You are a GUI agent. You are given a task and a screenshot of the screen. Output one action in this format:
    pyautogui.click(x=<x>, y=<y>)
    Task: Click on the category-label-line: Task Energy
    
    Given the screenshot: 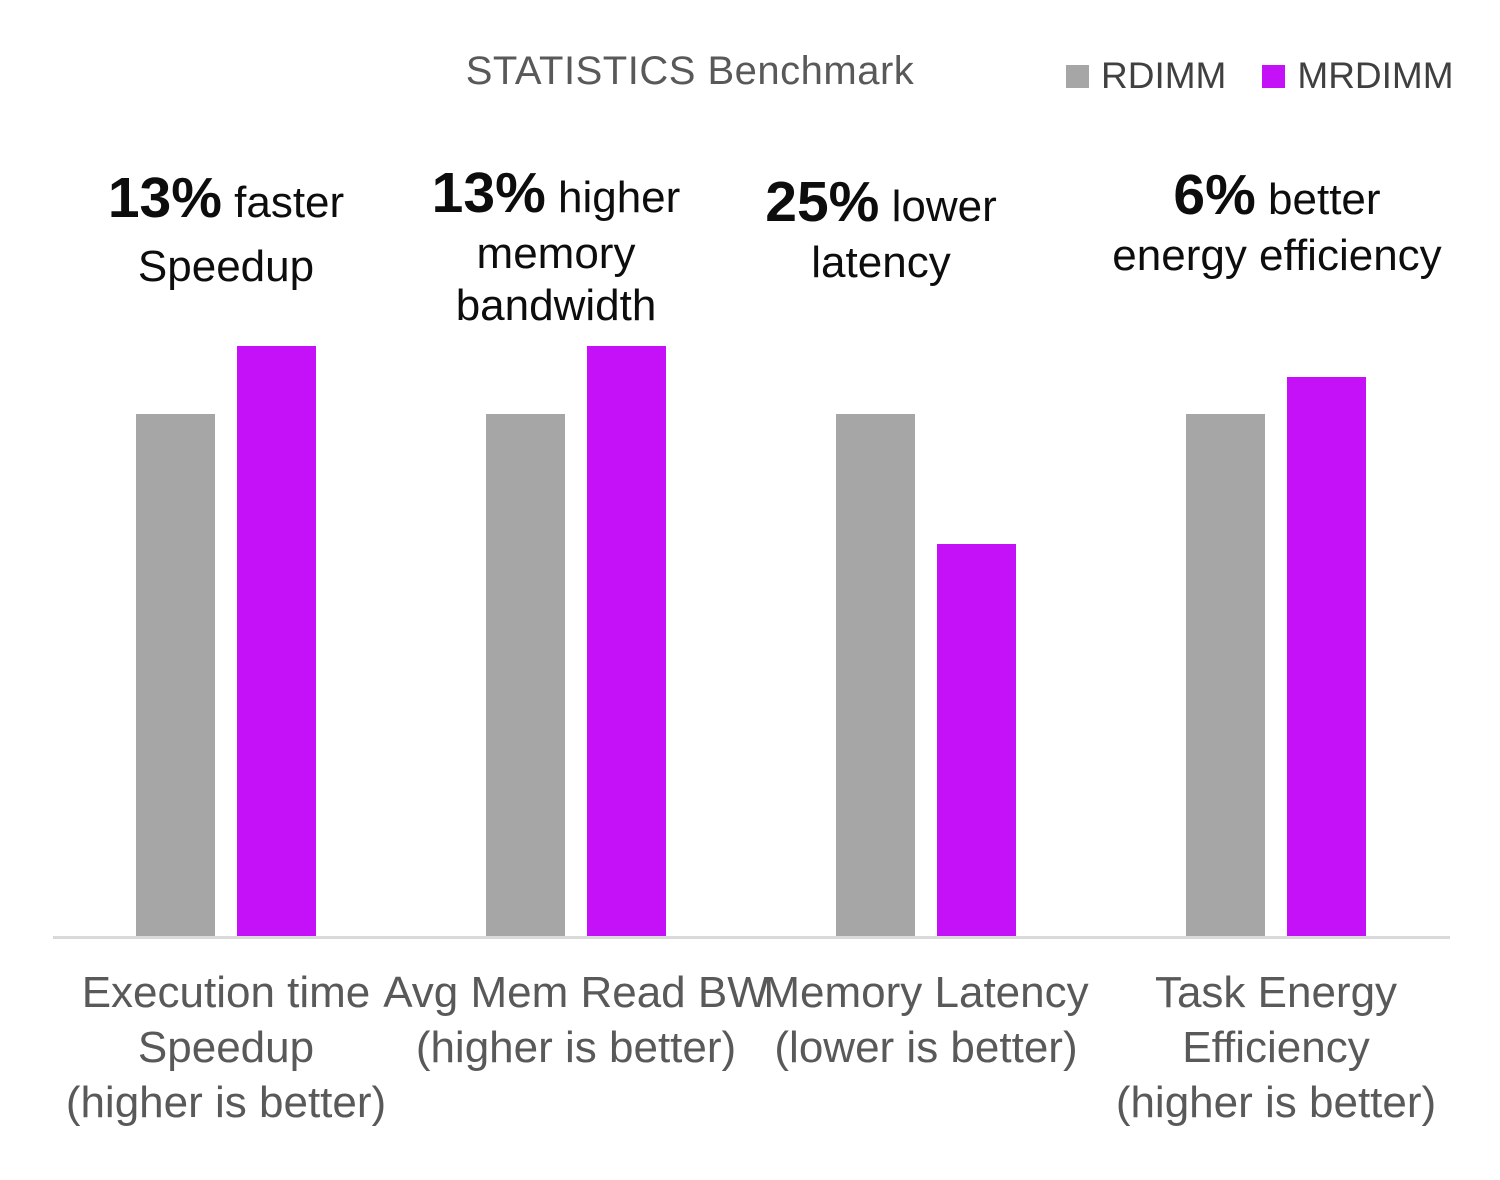 What is the action you would take?
    pyautogui.click(x=1276, y=992)
    